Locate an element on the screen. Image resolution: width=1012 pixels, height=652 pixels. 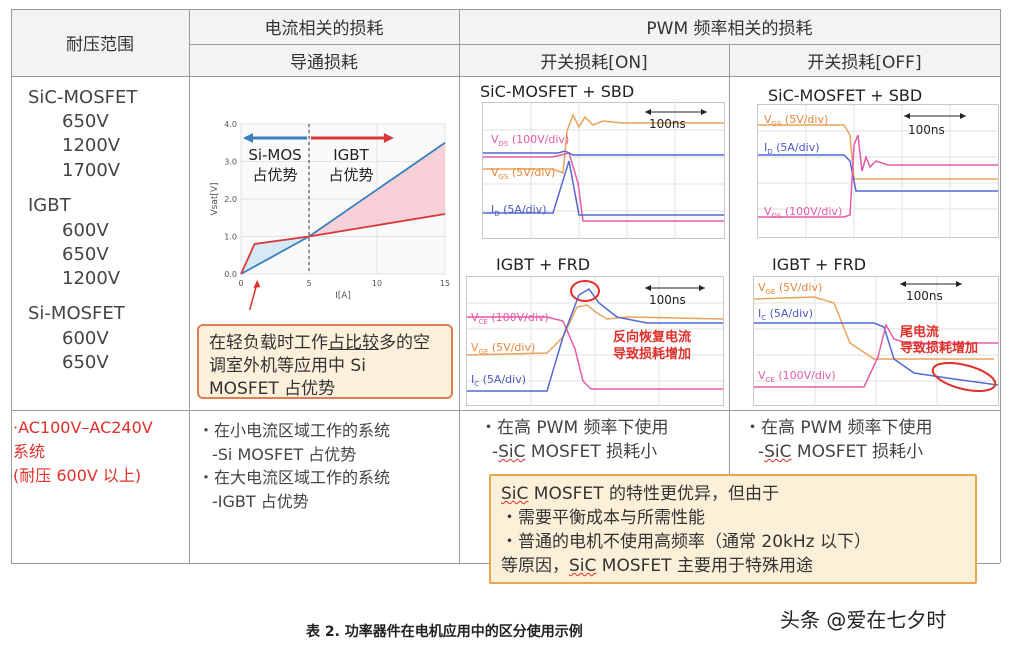
watermark: 头条 @爱在七夕时 is located at coordinates (863, 620).